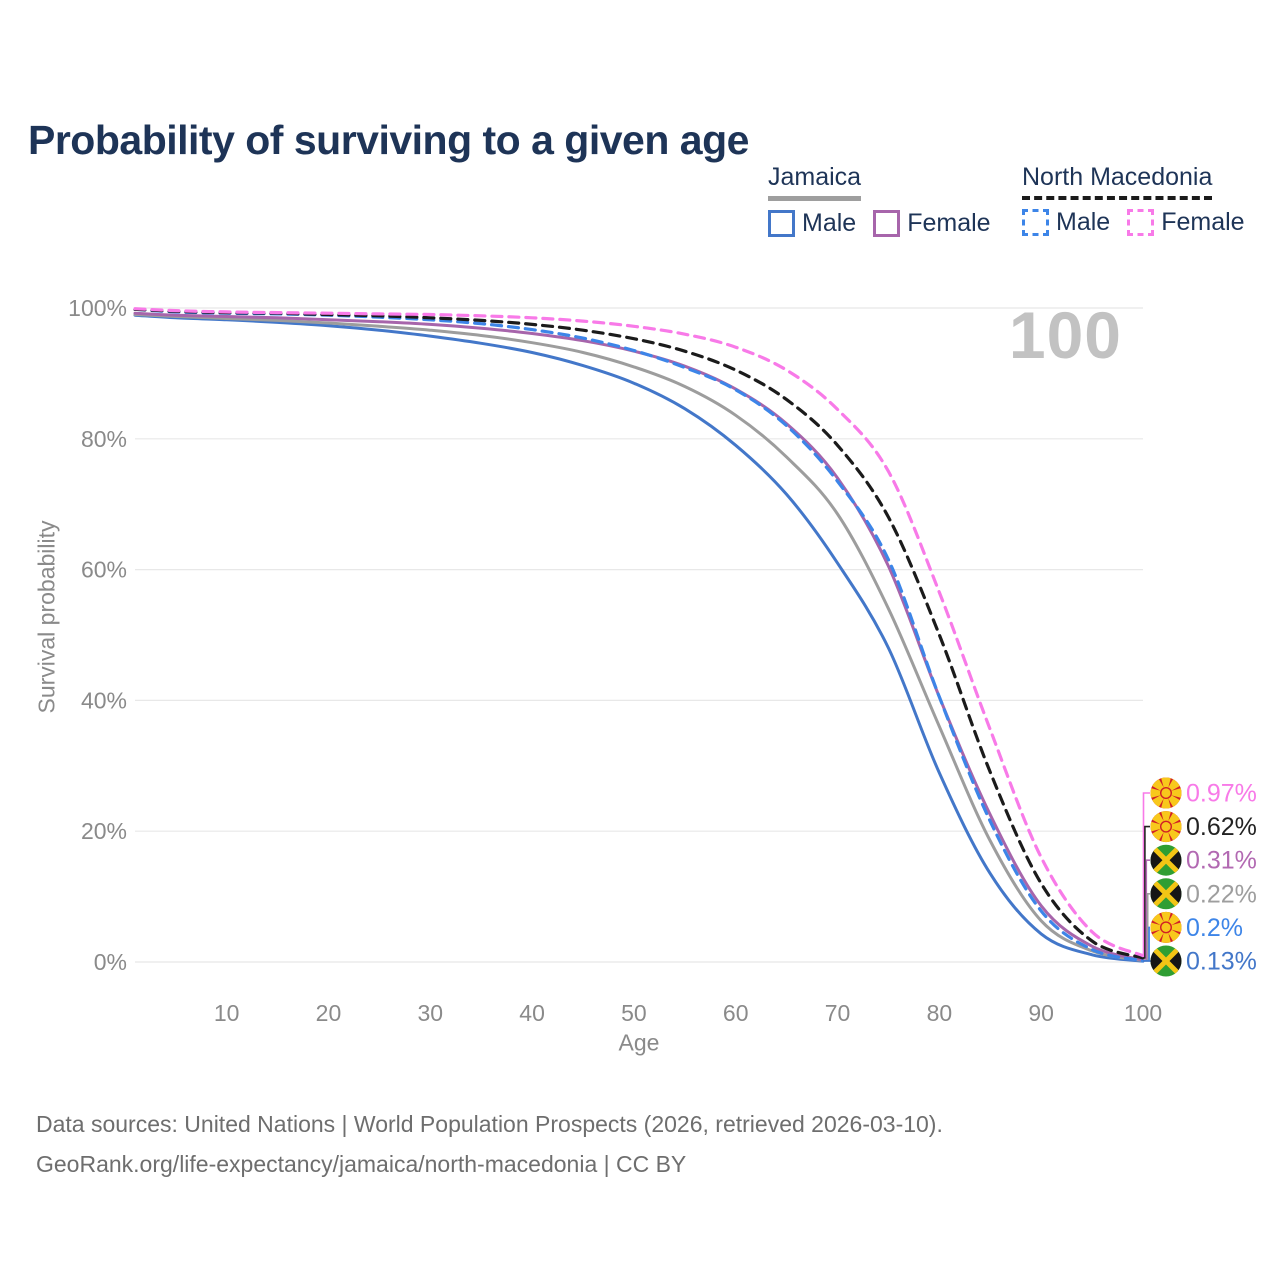 The image size is (1280, 1280). I want to click on end-label-value: 0.2%, so click(1214, 928).